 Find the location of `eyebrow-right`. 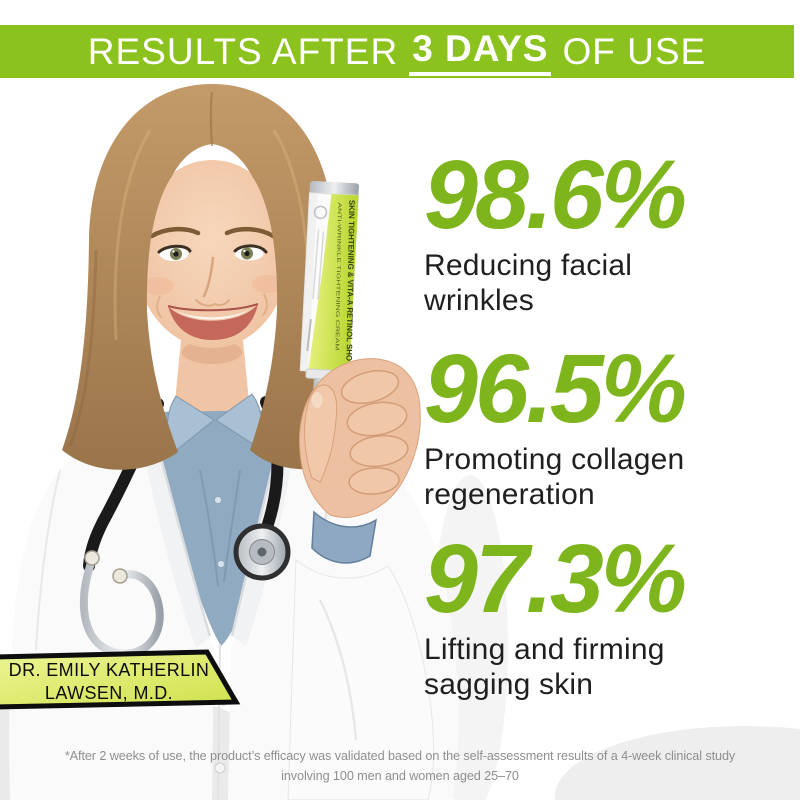

eyebrow-right is located at coordinates (250, 232).